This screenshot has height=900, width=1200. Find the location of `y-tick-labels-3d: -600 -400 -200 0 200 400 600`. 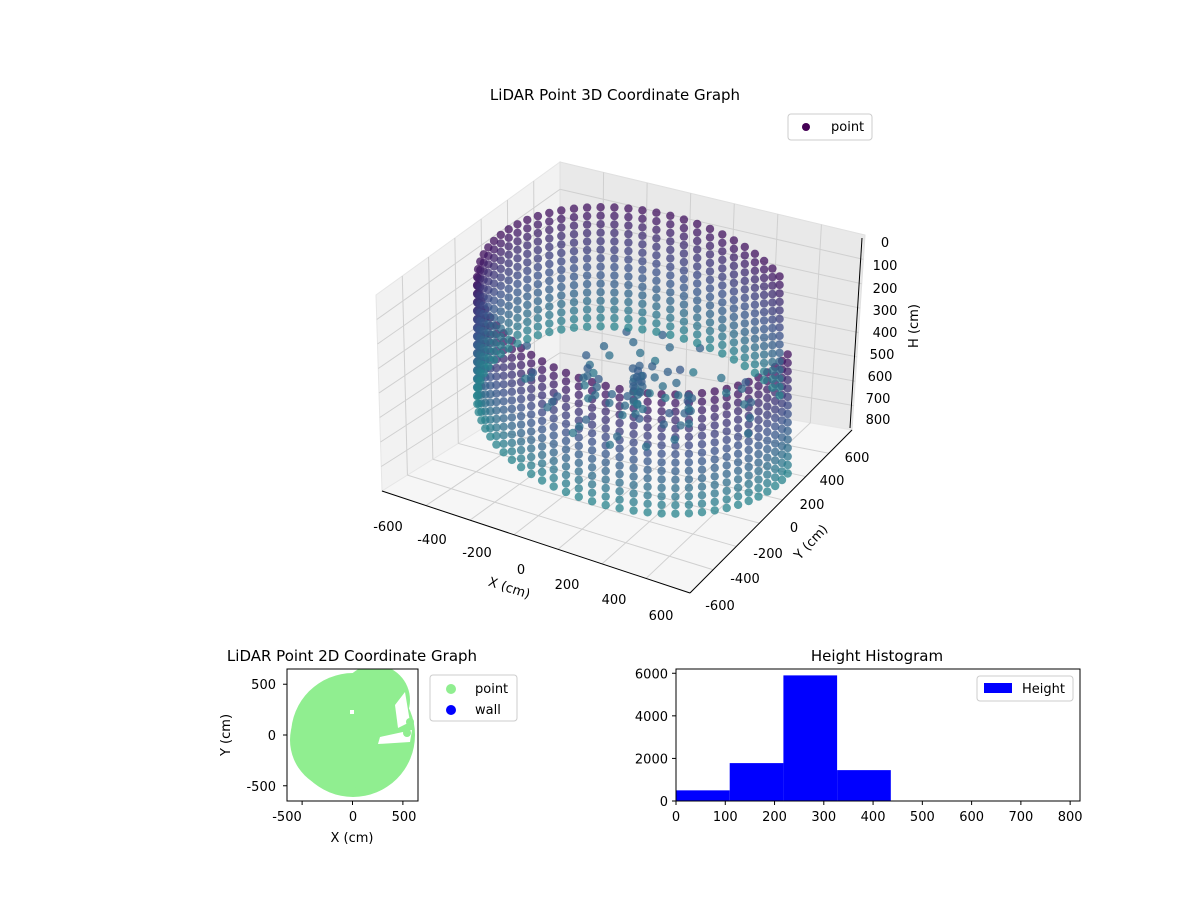

y-tick-labels-3d: -600 -400 -200 0 200 400 600 is located at coordinates (787, 532).